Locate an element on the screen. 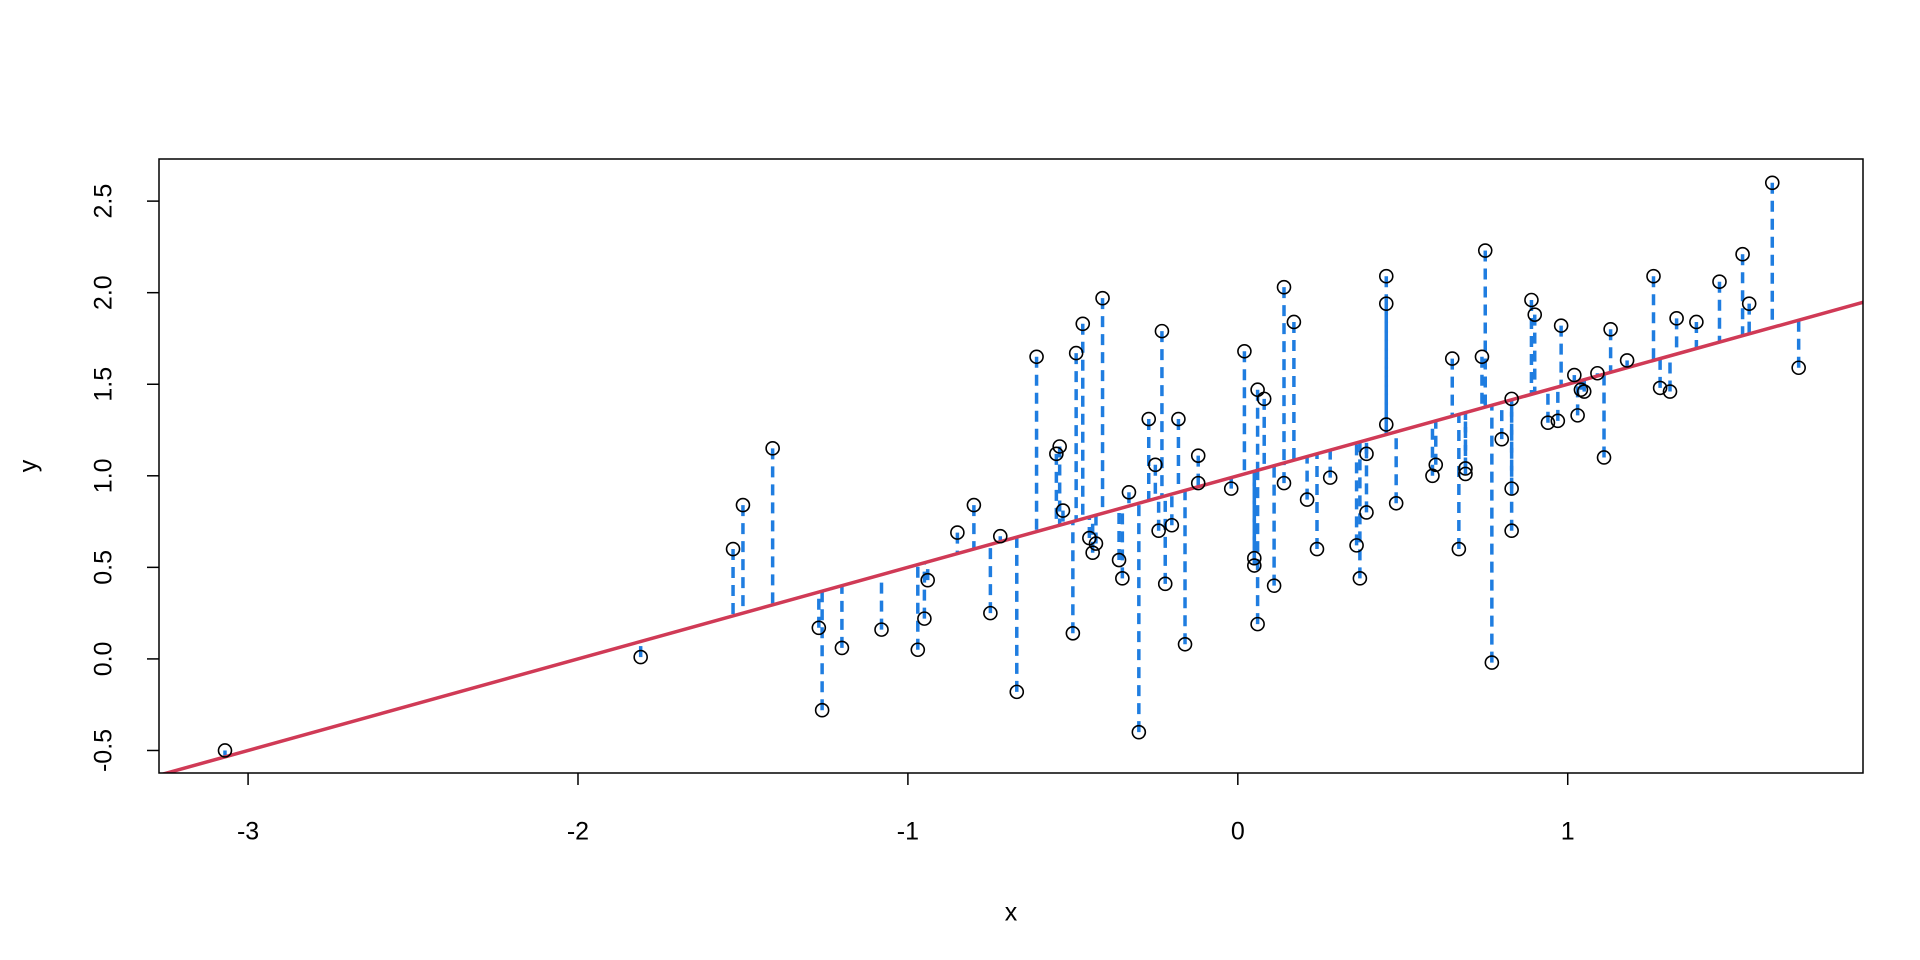  x-tick-label: 0 is located at coordinates (1238, 832).